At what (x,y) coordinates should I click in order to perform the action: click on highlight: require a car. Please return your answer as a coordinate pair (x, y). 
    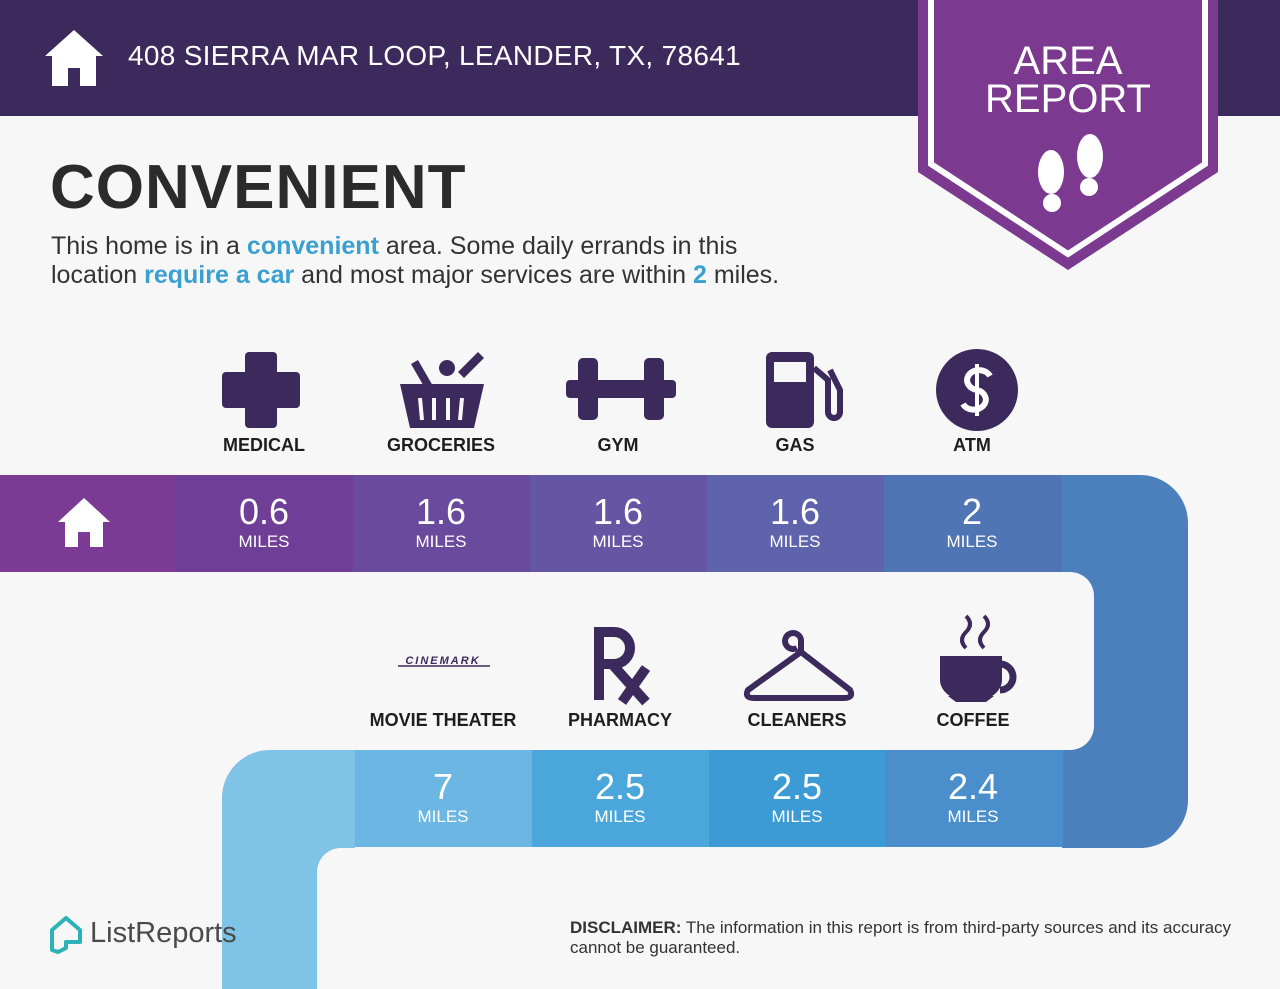
    Looking at the image, I should click on (219, 275).